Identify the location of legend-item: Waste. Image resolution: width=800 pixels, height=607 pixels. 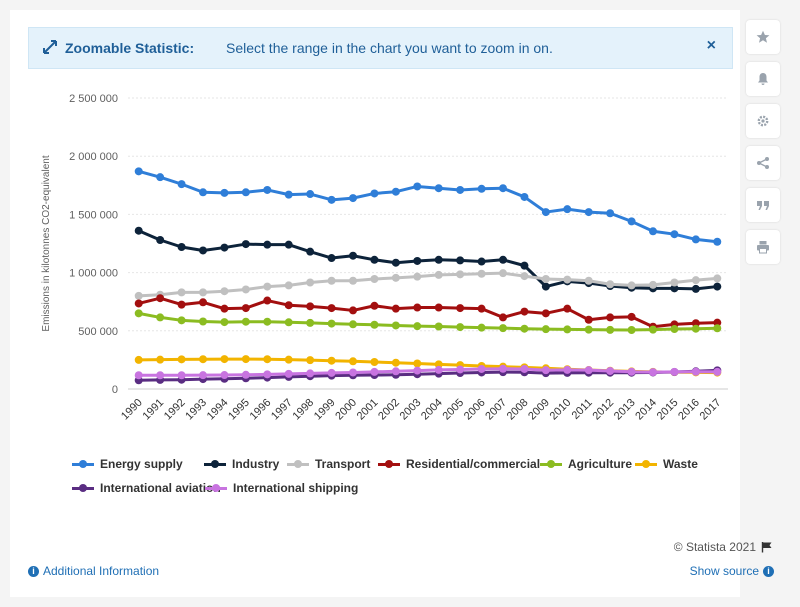
(666, 464).